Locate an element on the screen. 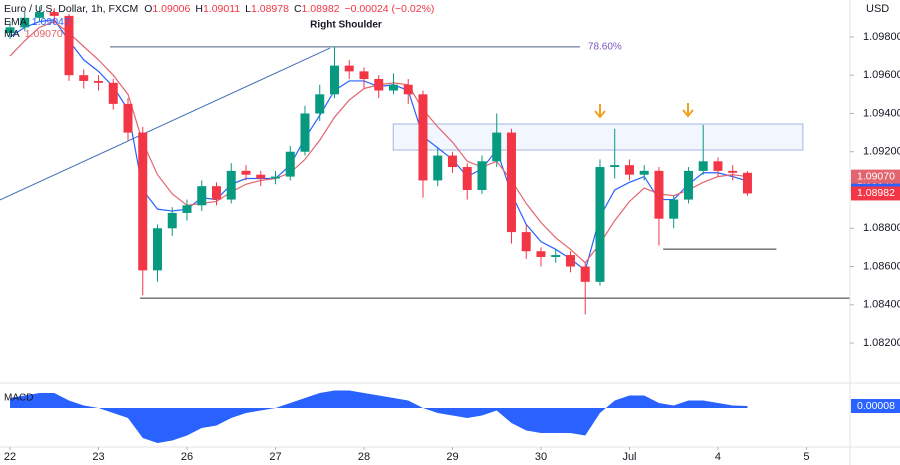 The image size is (900, 465). x-tick-label: 30 is located at coordinates (541, 457).